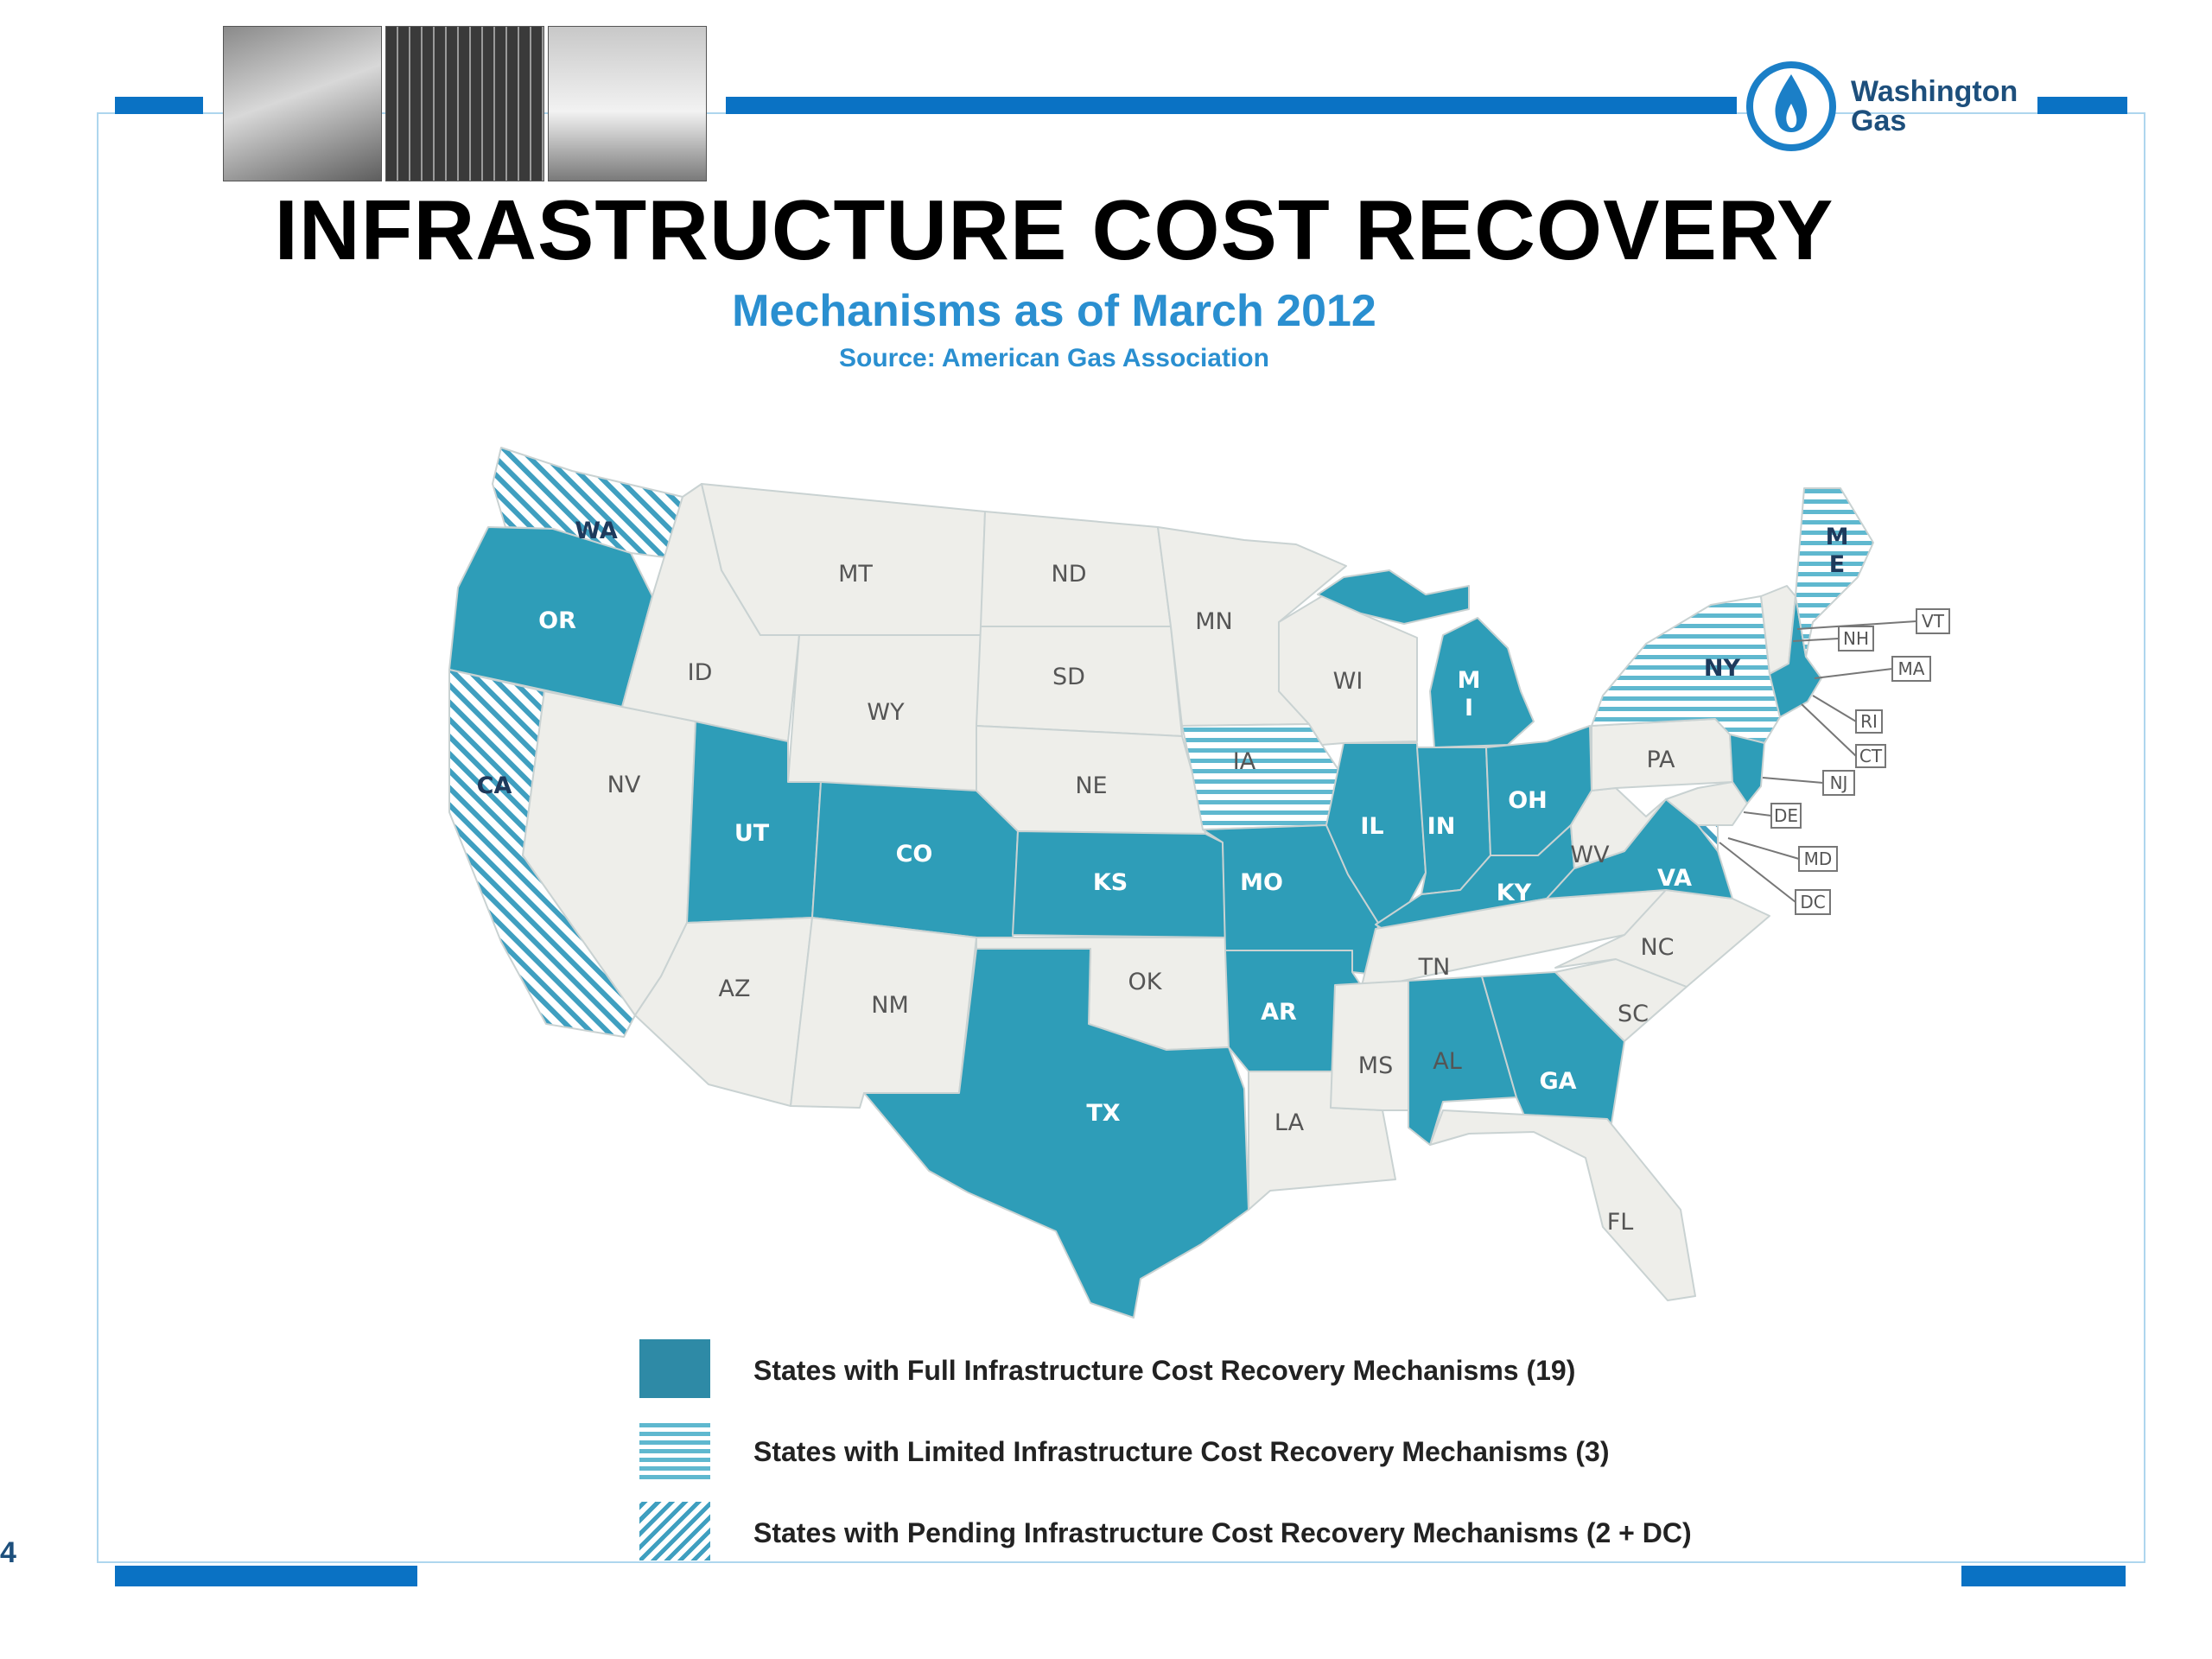 The height and width of the screenshot is (1659, 2212). I want to click on logo-line-2: Gas, so click(1879, 121).